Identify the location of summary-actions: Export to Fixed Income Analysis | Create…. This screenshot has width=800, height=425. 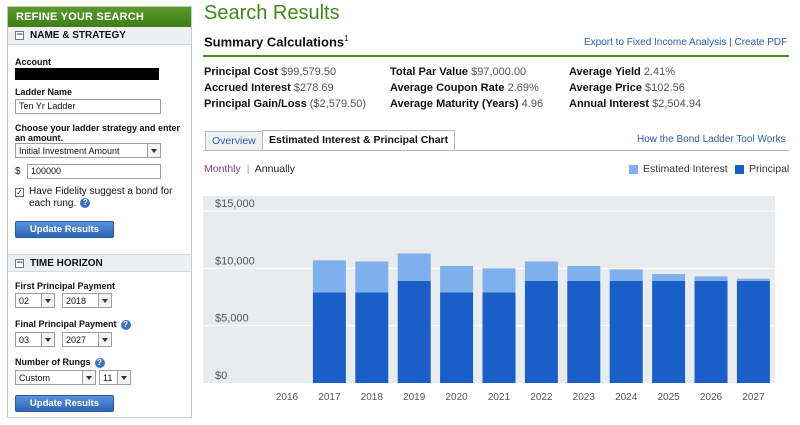
(685, 42).